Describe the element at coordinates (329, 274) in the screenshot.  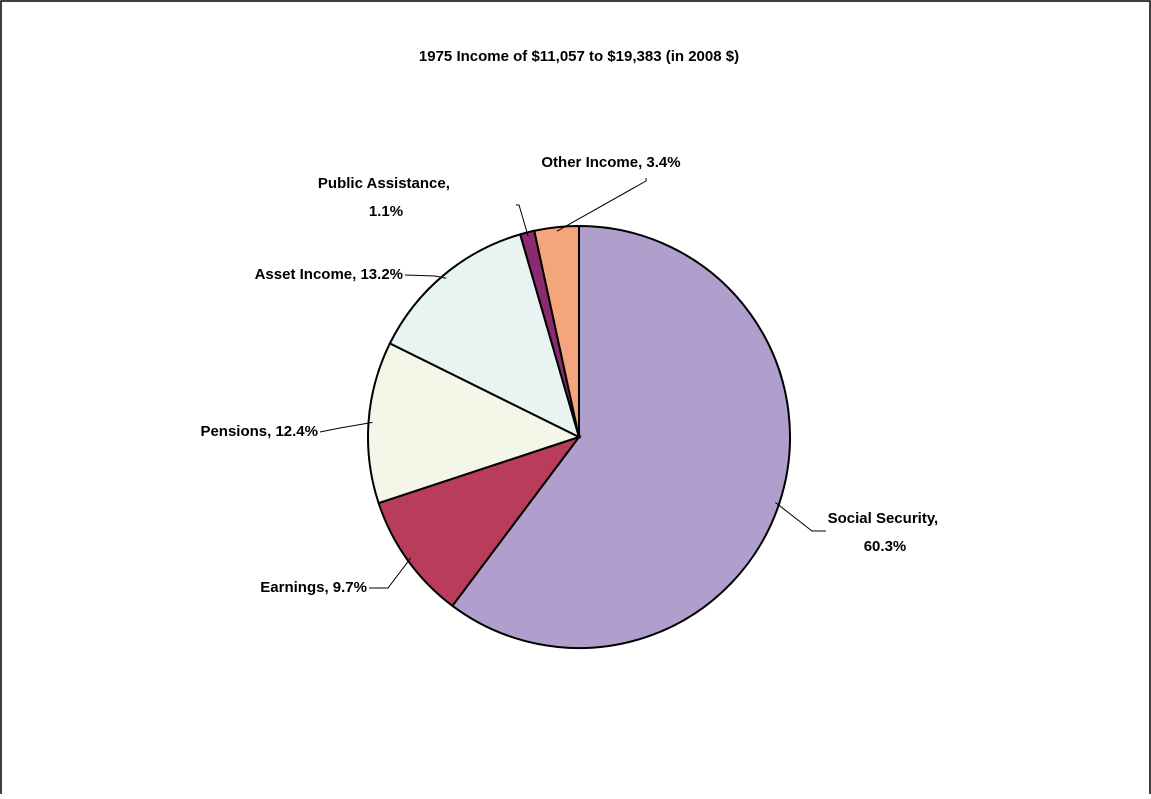
I see `data-label: Asset Income, 13.2%` at that location.